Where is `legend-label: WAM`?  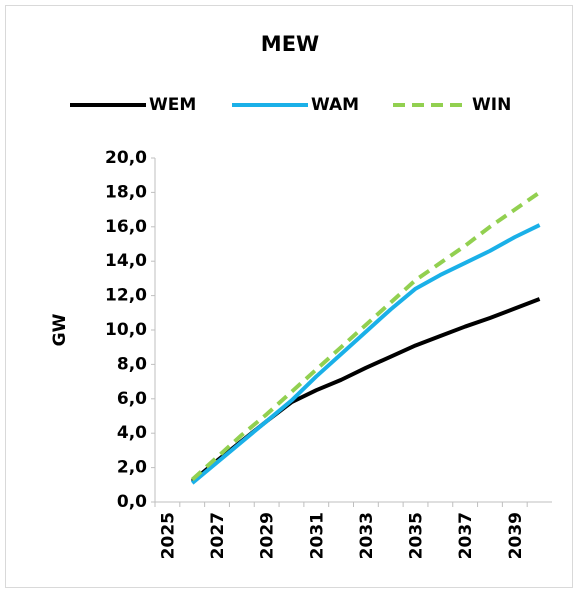 legend-label: WAM is located at coordinates (335, 105).